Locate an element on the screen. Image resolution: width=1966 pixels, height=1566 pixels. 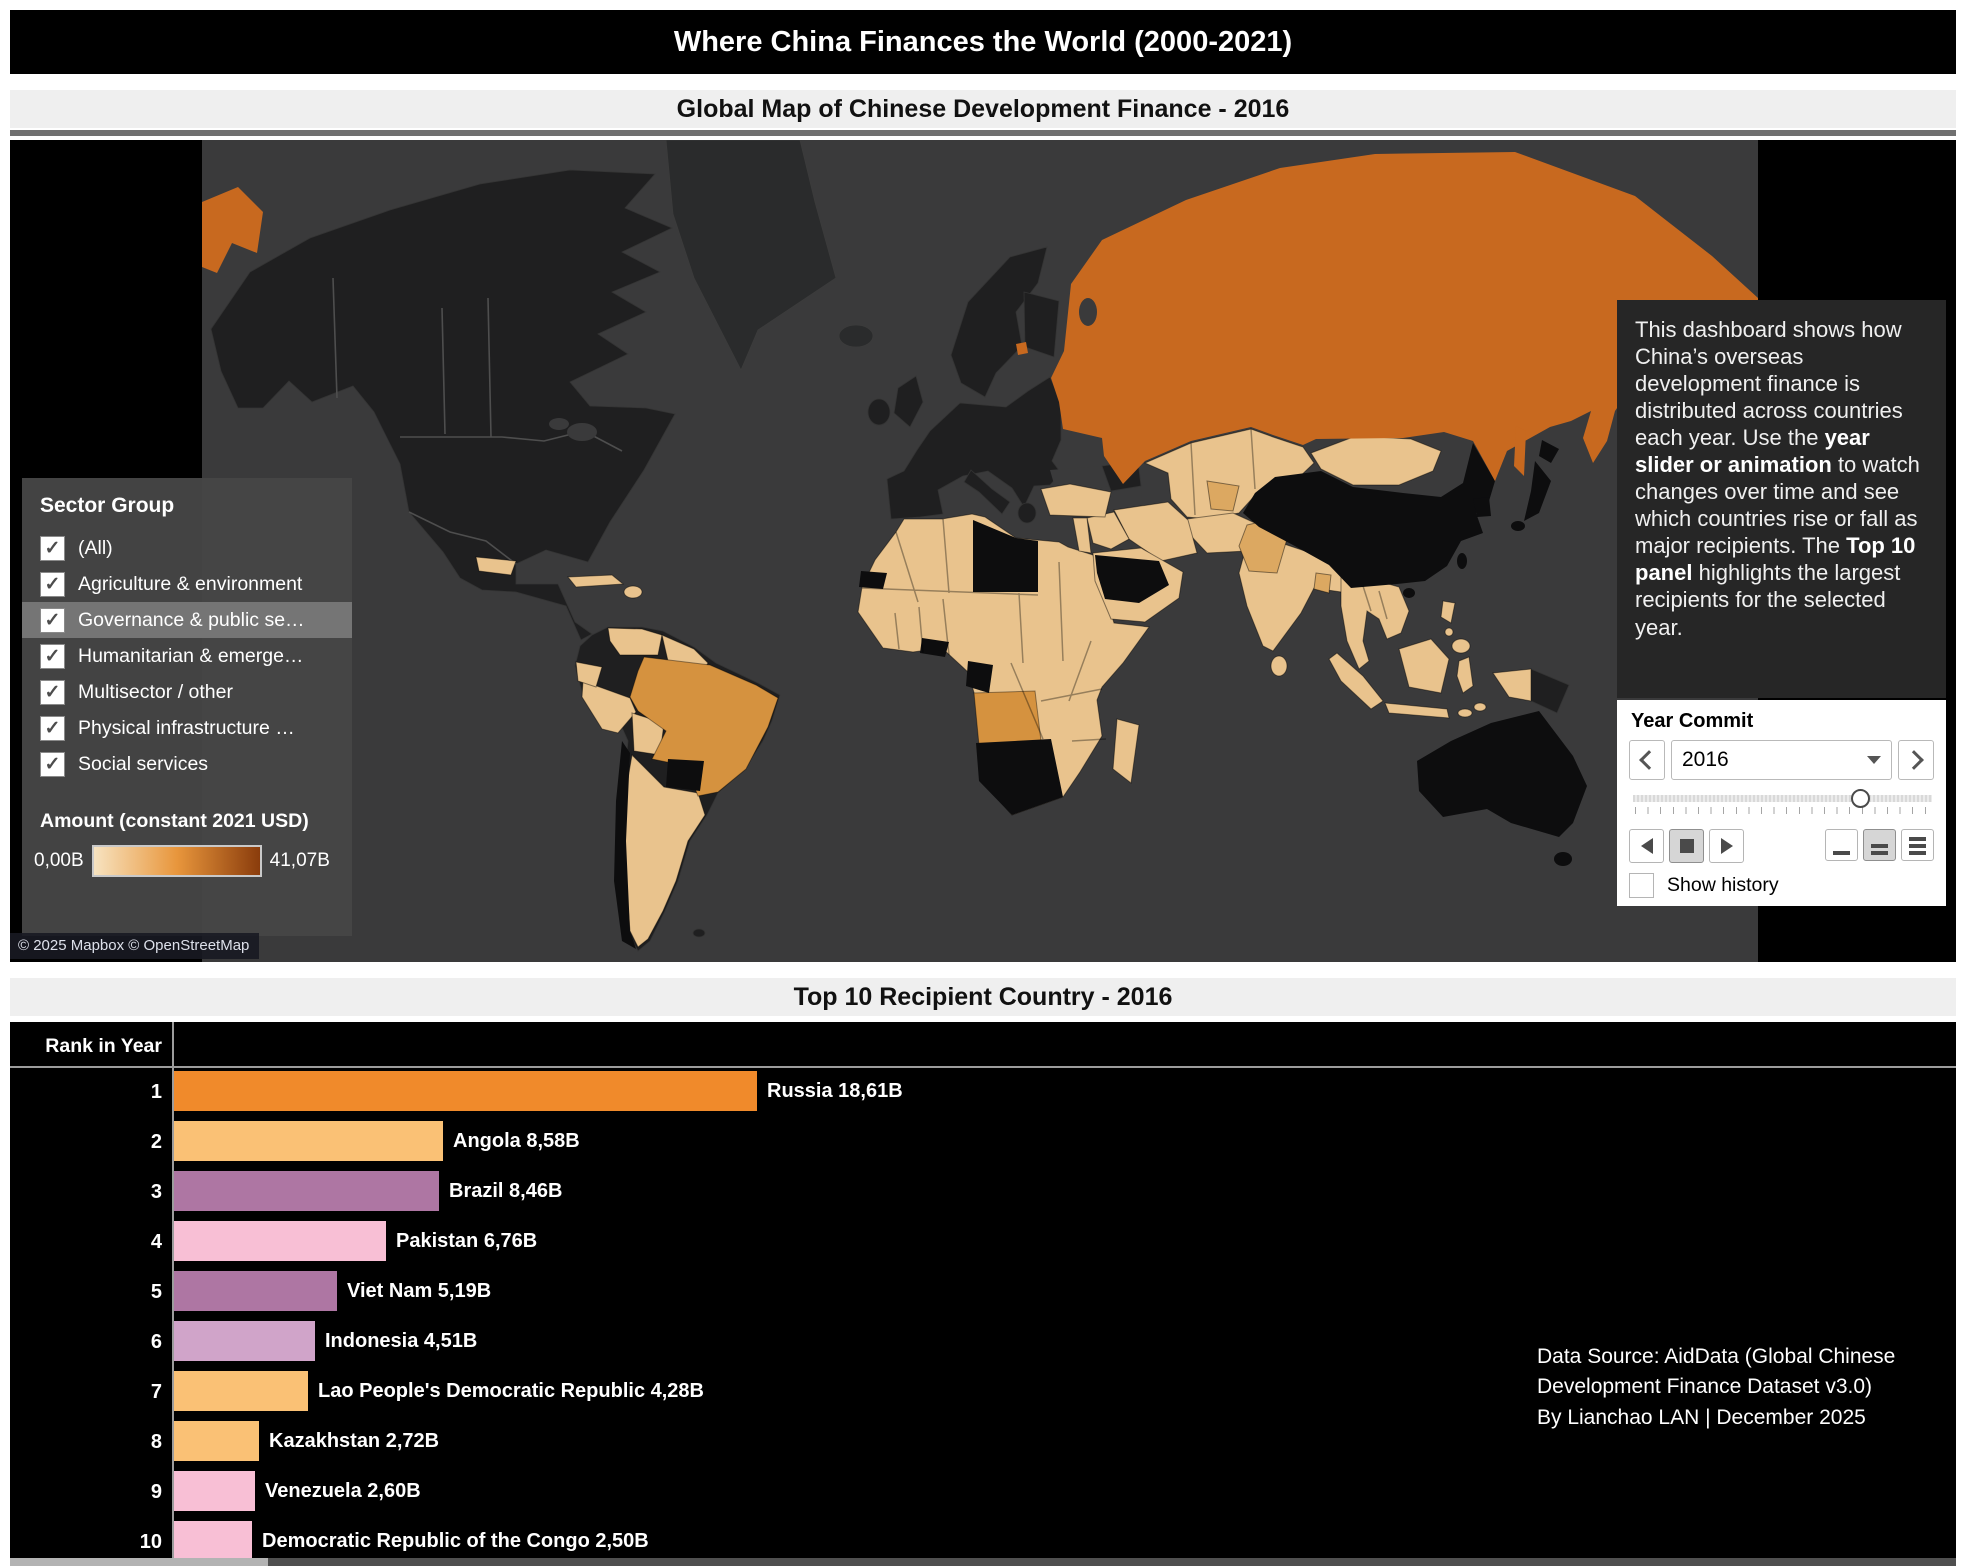
stop-button is located at coordinates (1686, 846).